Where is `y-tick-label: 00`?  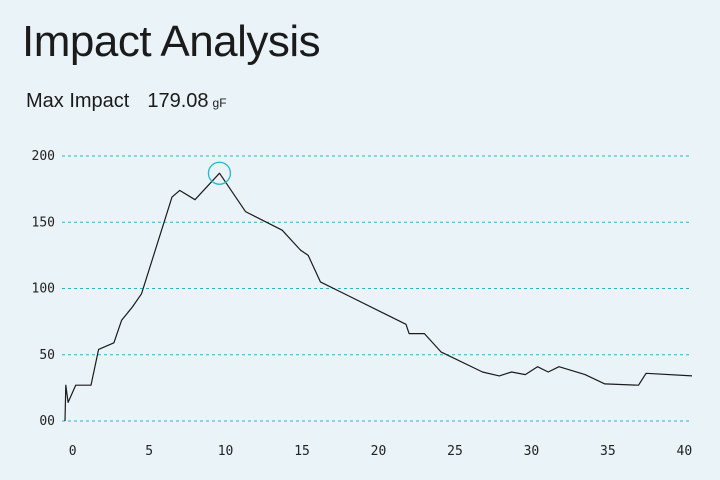
y-tick-label: 00 is located at coordinates (47, 421).